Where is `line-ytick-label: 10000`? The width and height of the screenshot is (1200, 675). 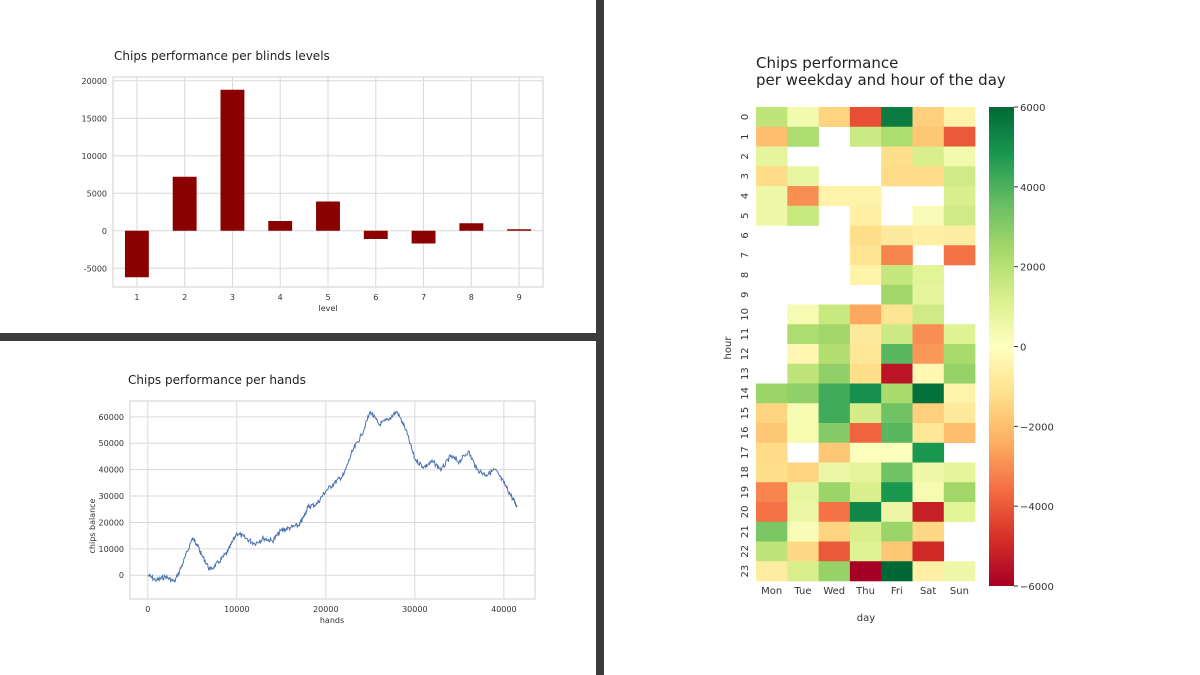
line-ytick-label: 10000 is located at coordinates (111, 549).